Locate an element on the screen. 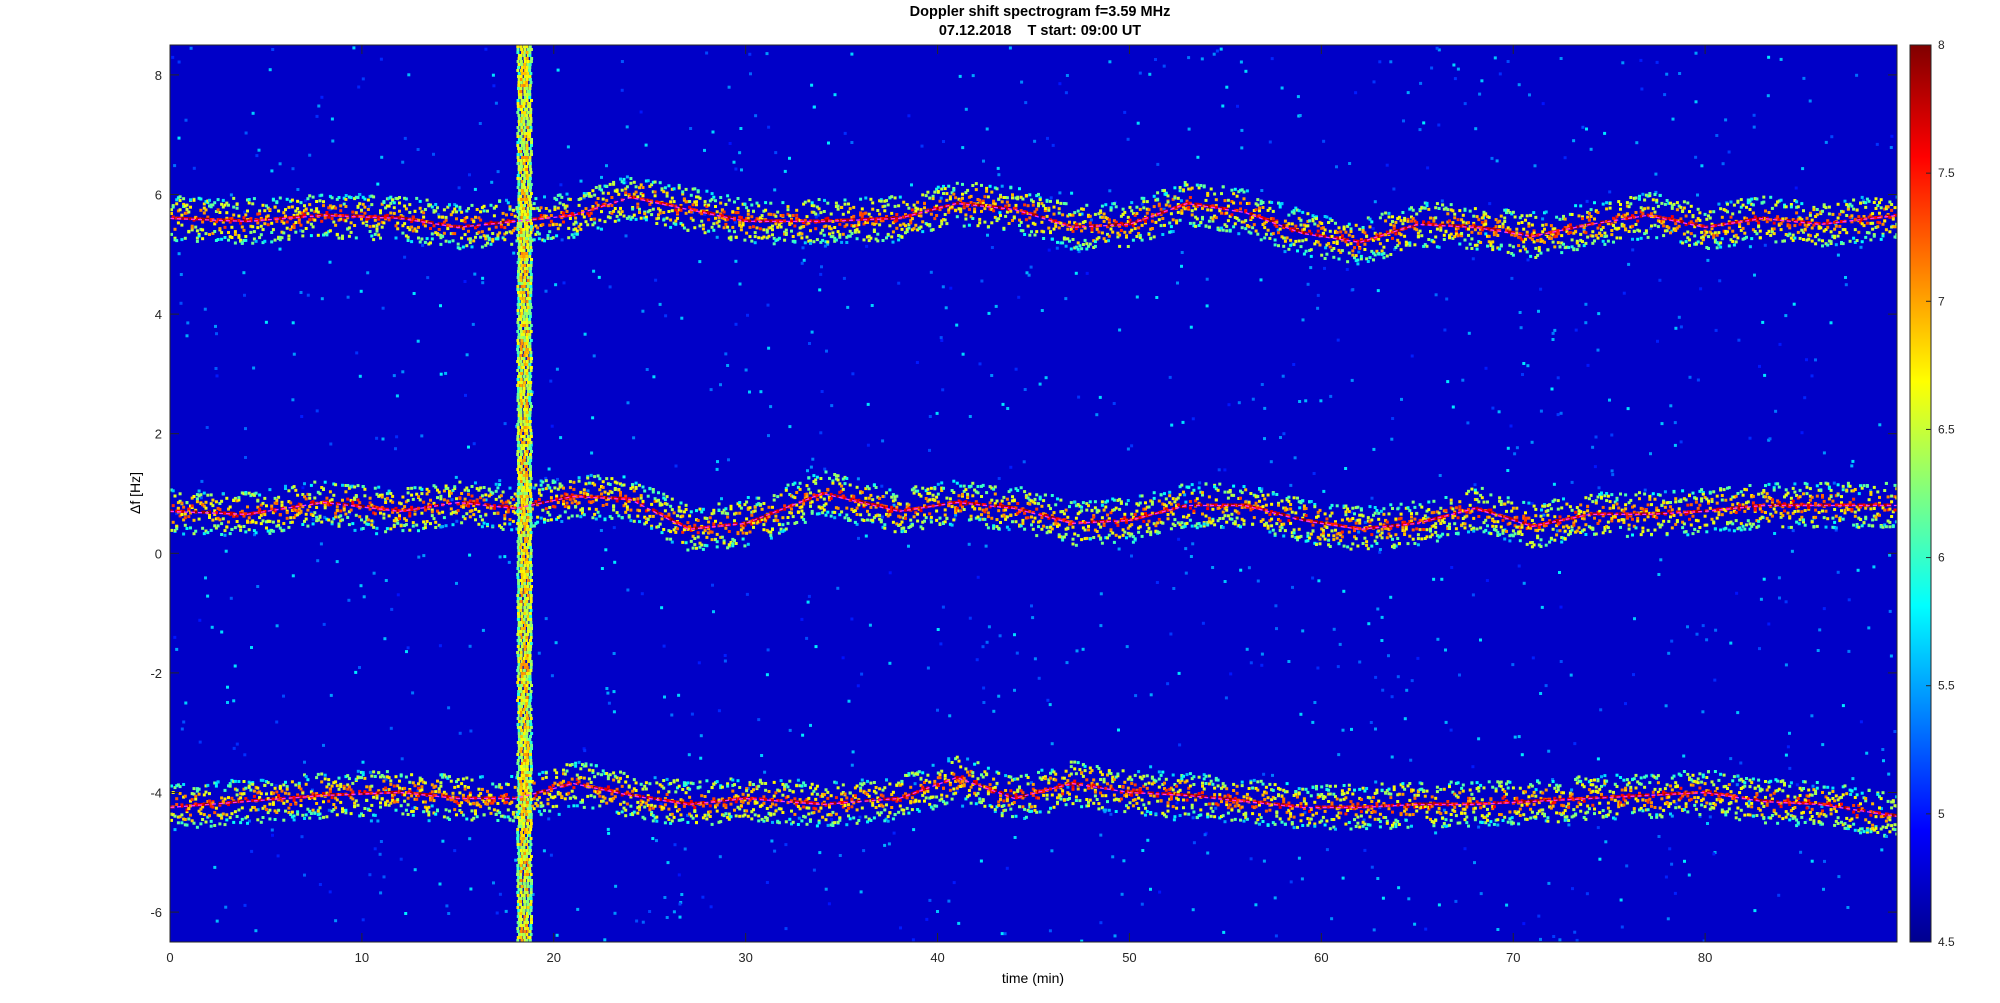 Image resolution: width=2000 pixels, height=1003 pixels. colorbar-tick-label: 8 is located at coordinates (1941, 45).